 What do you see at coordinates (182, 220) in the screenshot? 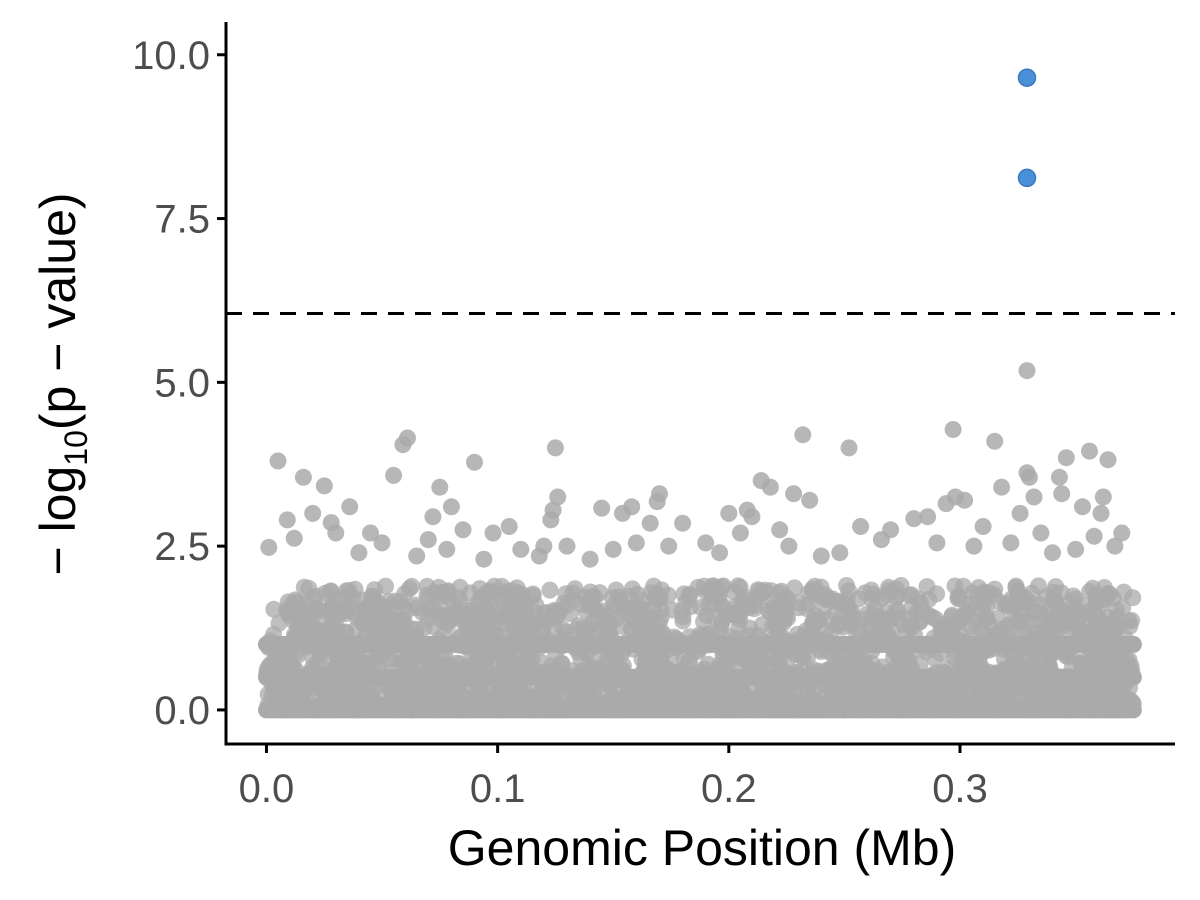
I see `y-tick-label: 7.5` at bounding box center [182, 220].